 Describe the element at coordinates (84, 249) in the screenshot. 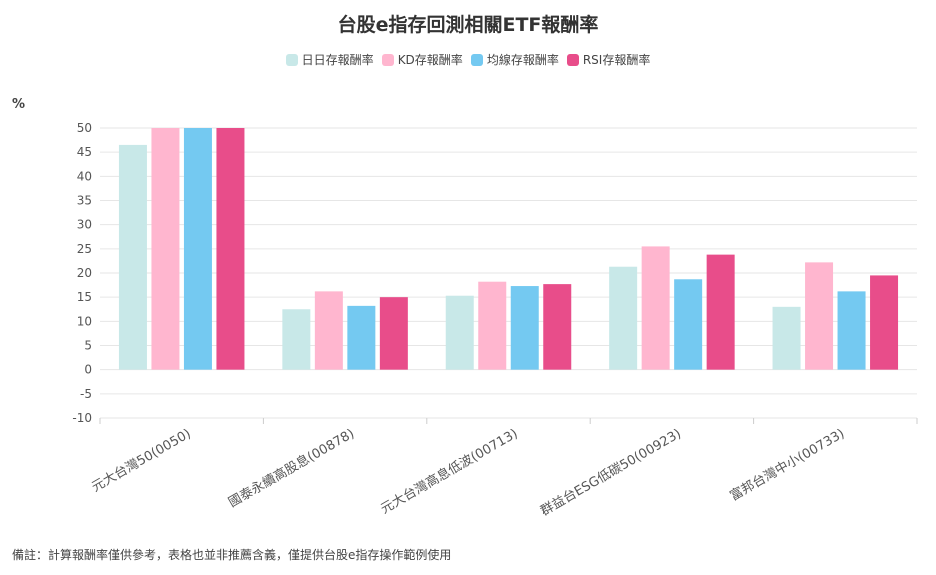

I see `y-tick-label: 25` at that location.